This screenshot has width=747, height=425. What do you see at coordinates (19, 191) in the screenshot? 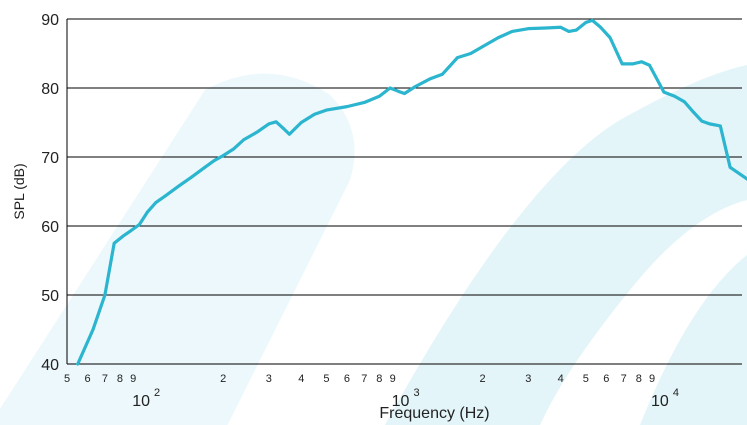
I see `y-axis-title: SPL (dB)` at bounding box center [19, 191].